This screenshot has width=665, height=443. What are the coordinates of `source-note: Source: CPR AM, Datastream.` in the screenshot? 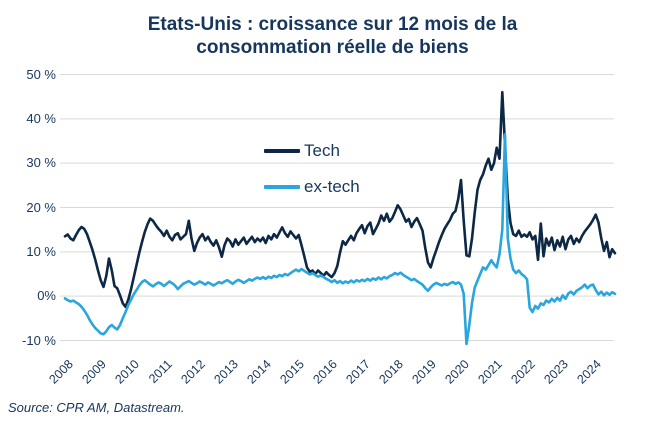 It's located at (96, 407).